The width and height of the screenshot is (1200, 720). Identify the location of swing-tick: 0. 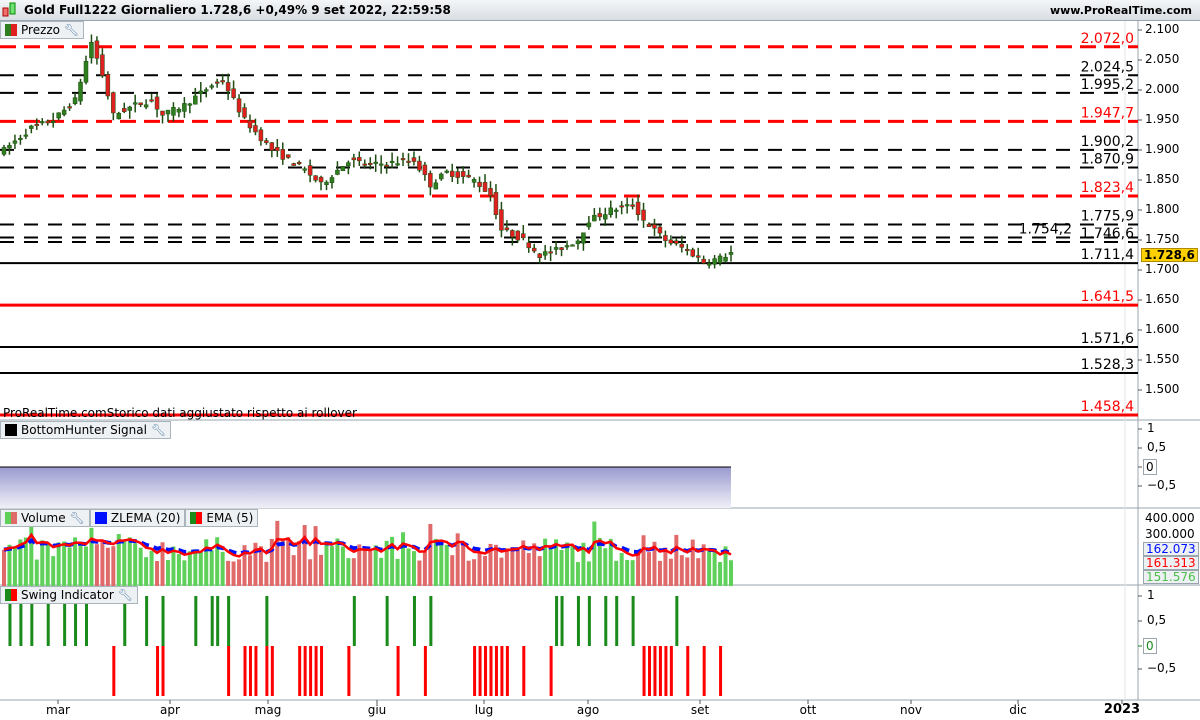
(1150, 646).